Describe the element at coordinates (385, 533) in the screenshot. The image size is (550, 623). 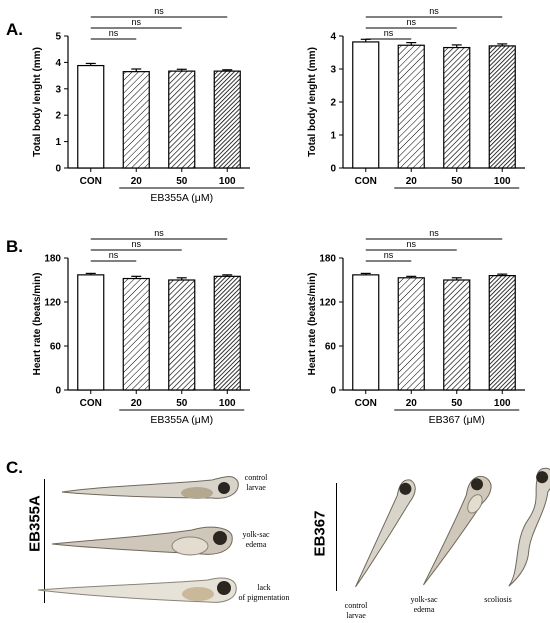
I see `larva-control-right` at that location.